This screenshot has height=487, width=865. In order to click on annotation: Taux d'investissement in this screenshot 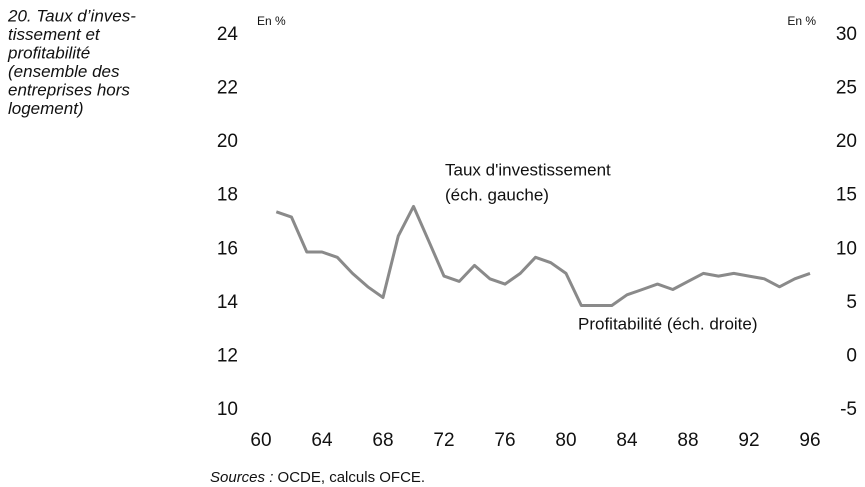, I will do `click(528, 169)`.